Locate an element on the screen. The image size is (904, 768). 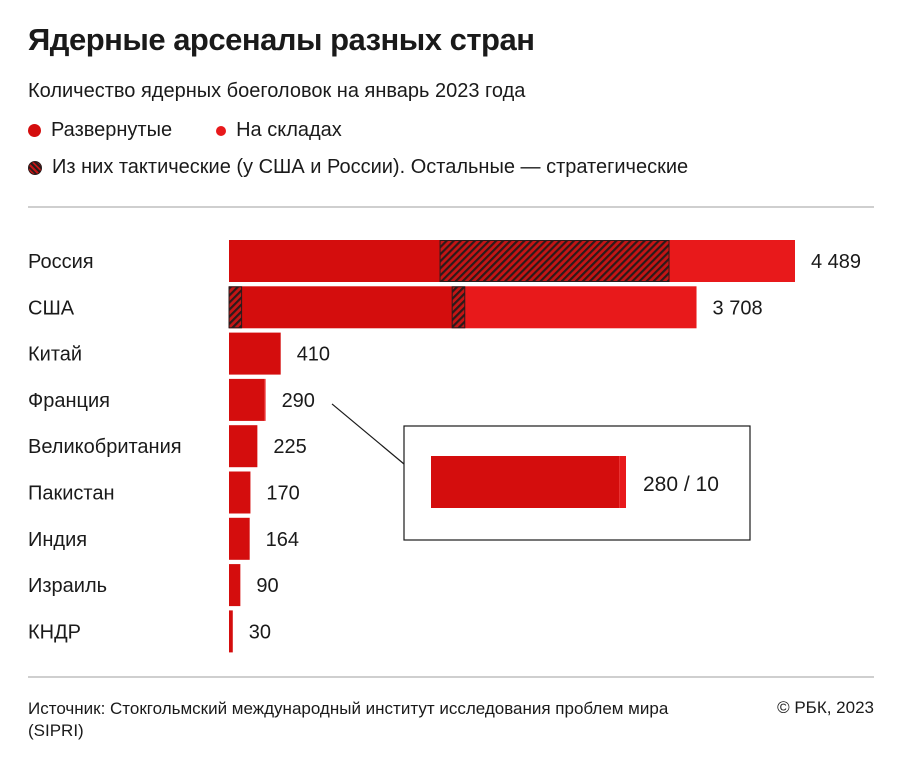
total-label-3: 290 is located at coordinates (298, 401).